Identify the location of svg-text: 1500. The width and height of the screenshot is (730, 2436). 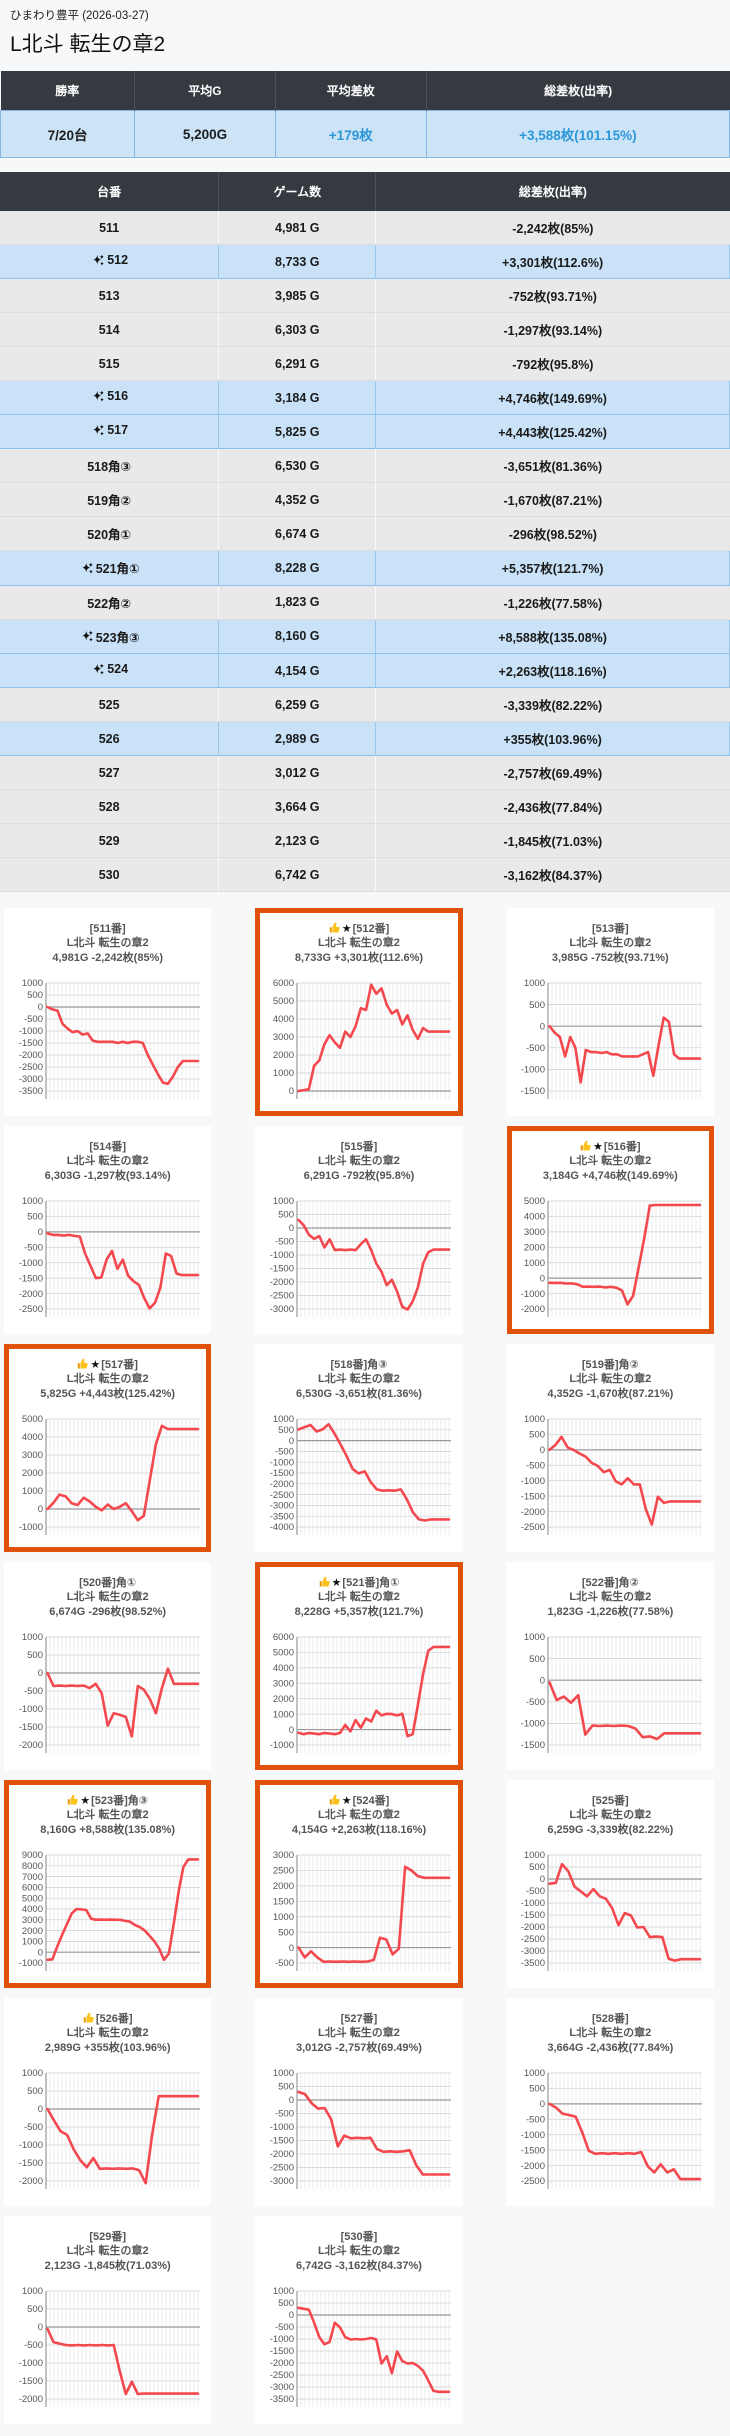
(283, 1901).